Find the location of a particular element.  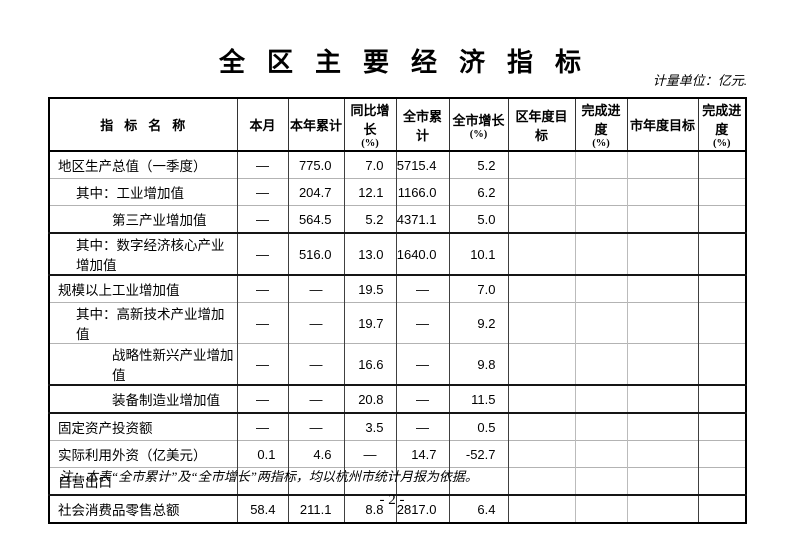

indicator-name-cell: 其中：数字经济核心产业增加值 is located at coordinates (143, 253).